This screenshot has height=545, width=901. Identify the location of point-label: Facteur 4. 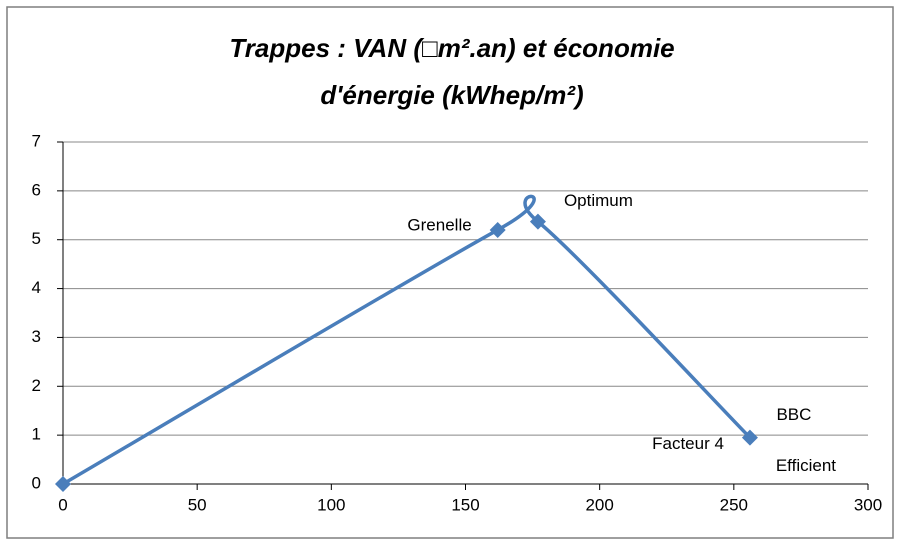
(688, 443).